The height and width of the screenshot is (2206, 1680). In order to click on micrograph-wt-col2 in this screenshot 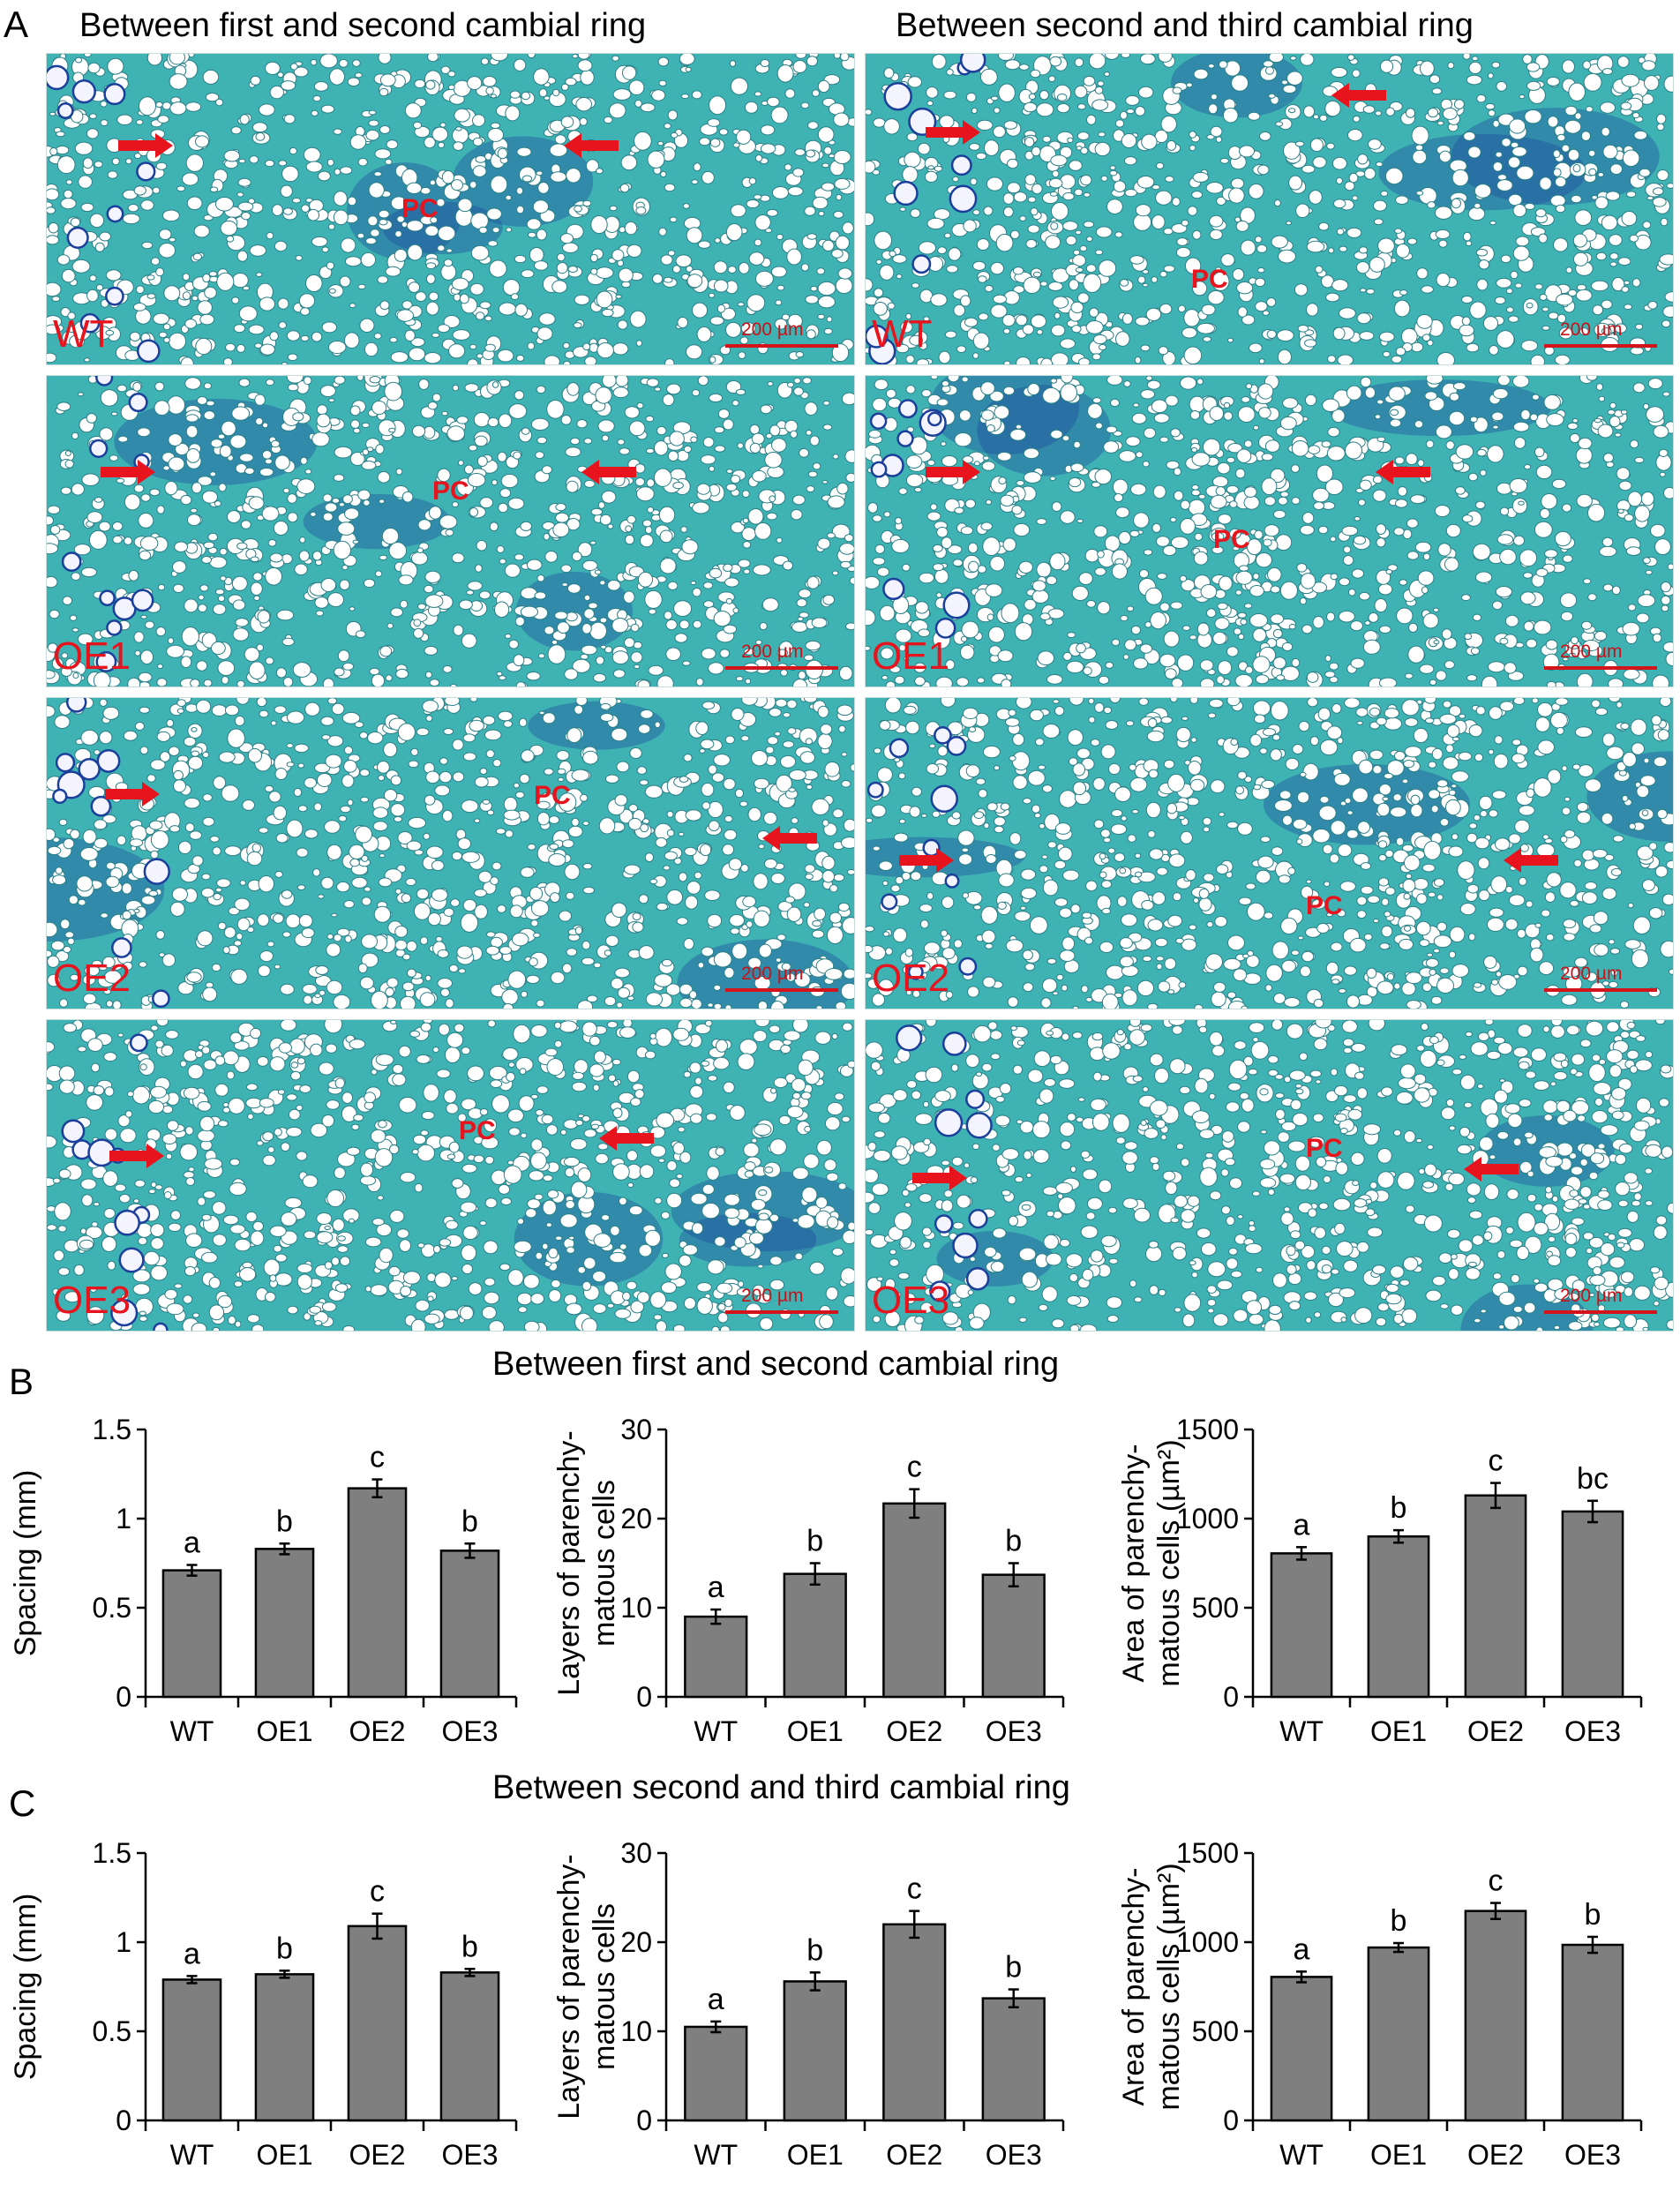, I will do `click(1269, 209)`.